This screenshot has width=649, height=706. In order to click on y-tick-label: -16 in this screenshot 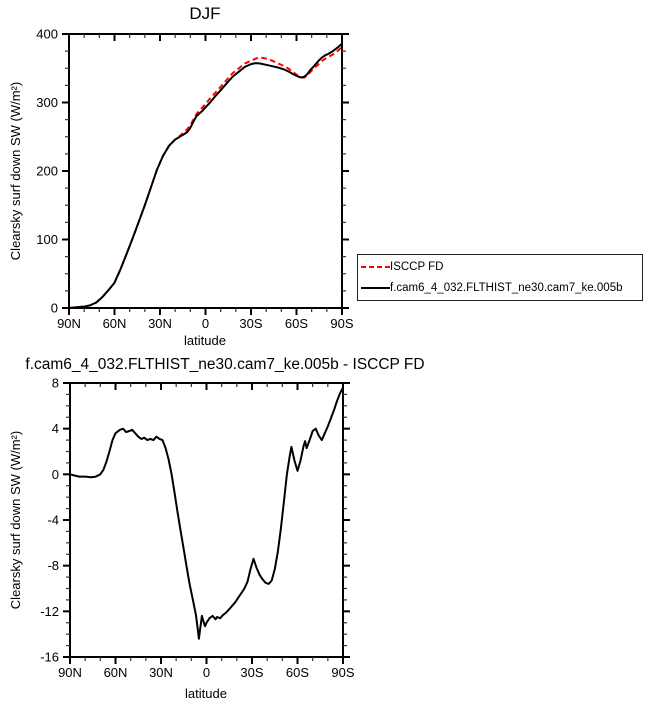, I will do `click(49, 657)`.